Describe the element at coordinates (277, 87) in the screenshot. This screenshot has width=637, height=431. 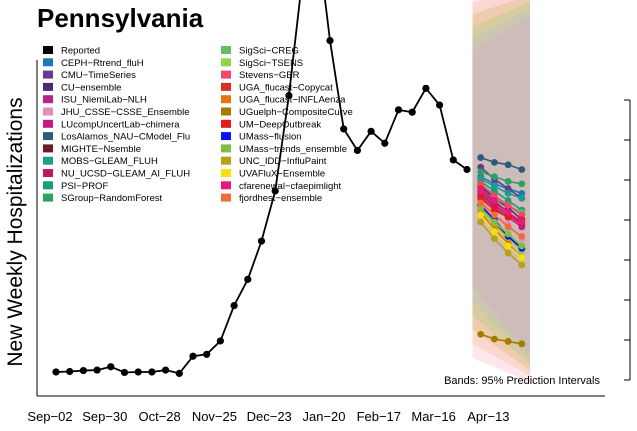
I see `legend-item: UGA_flucast−Copycat` at that location.